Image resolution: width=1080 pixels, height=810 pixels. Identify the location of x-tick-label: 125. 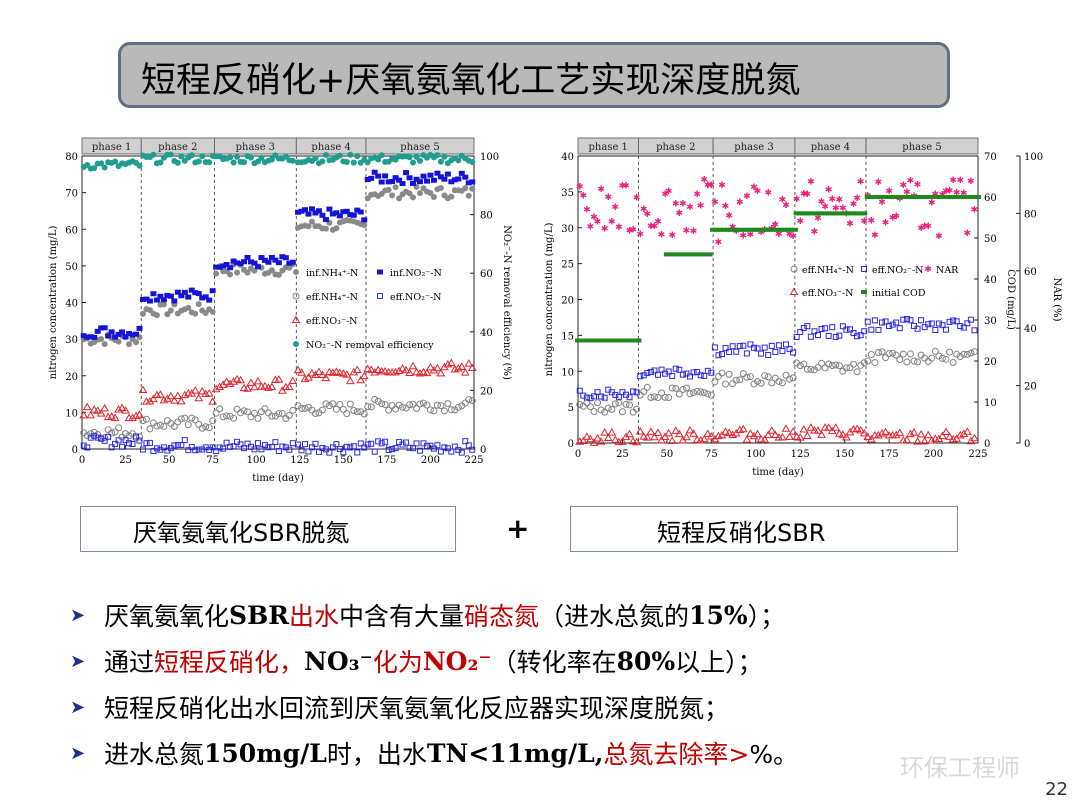
(299, 460).